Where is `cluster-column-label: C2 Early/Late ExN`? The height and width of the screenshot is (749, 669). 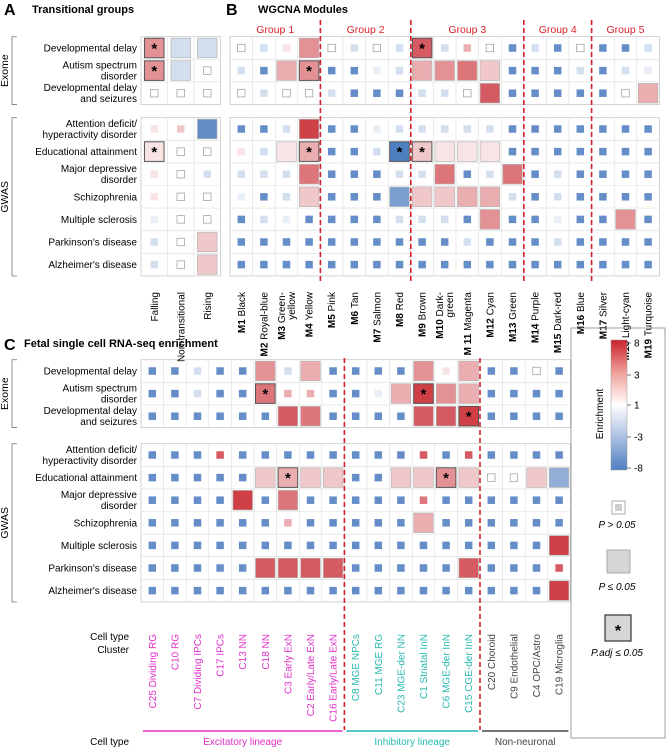 cluster-column-label: C2 Early/Late ExN is located at coordinates (311, 675).